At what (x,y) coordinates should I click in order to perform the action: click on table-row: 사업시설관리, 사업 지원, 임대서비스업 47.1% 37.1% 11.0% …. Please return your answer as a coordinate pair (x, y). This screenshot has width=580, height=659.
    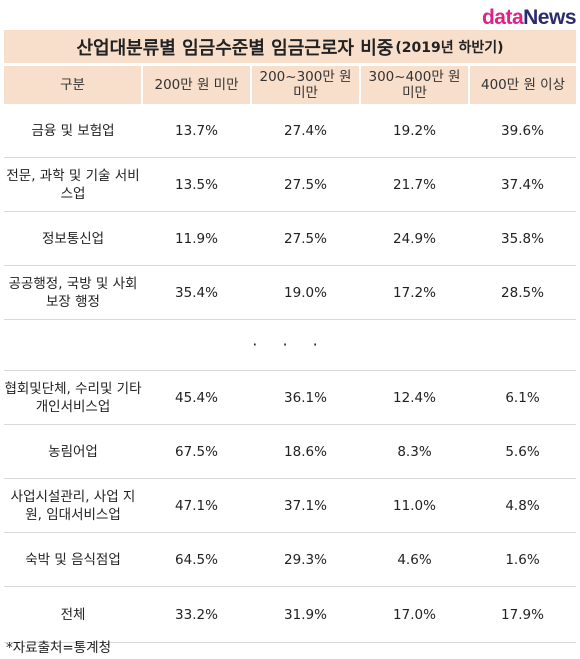
    Looking at the image, I should click on (290, 505).